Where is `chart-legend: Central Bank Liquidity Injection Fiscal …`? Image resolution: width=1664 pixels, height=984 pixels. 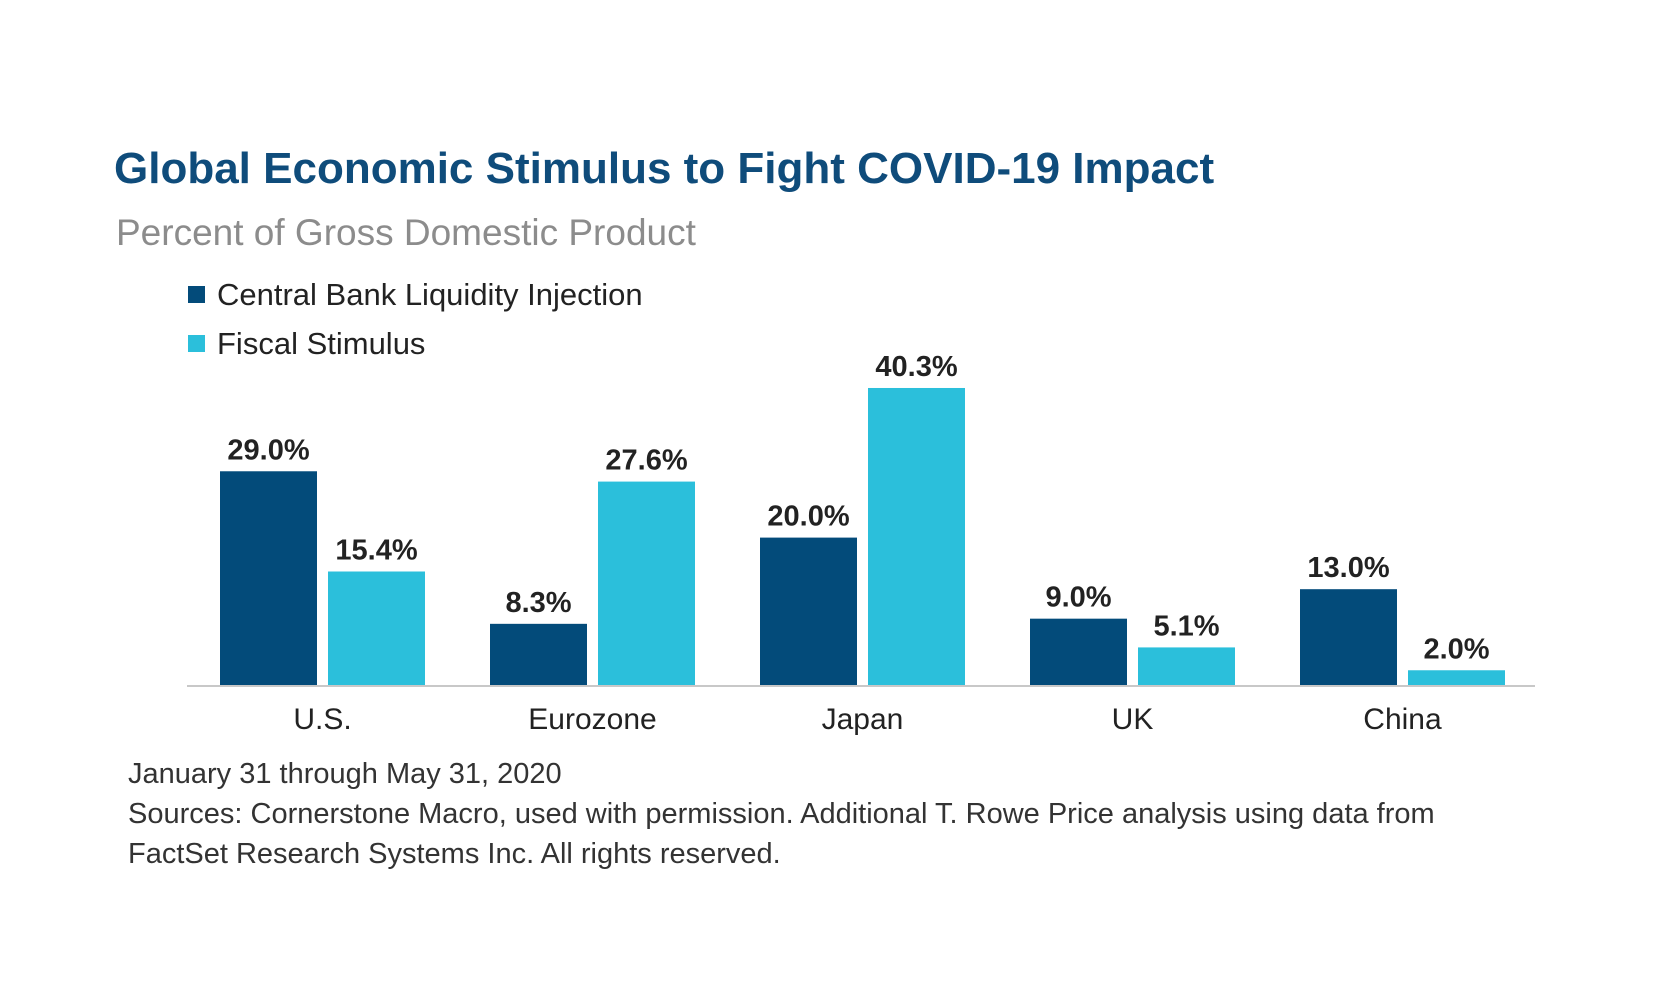 chart-legend: Central Bank Liquidity Injection Fiscal … is located at coordinates (415, 319).